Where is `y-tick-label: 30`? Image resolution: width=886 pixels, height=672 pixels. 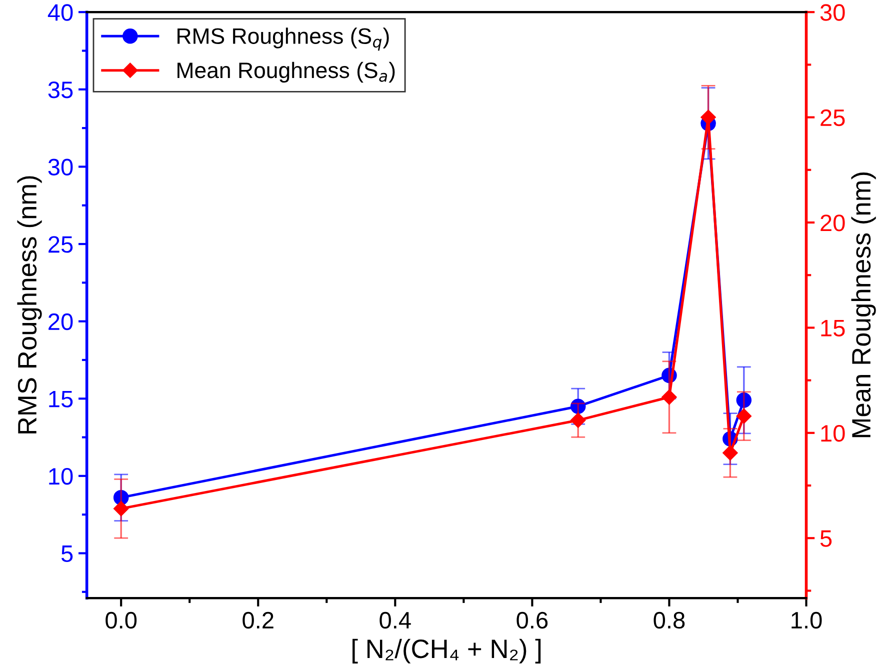
y-tick-label: 30 is located at coordinates (60, 167).